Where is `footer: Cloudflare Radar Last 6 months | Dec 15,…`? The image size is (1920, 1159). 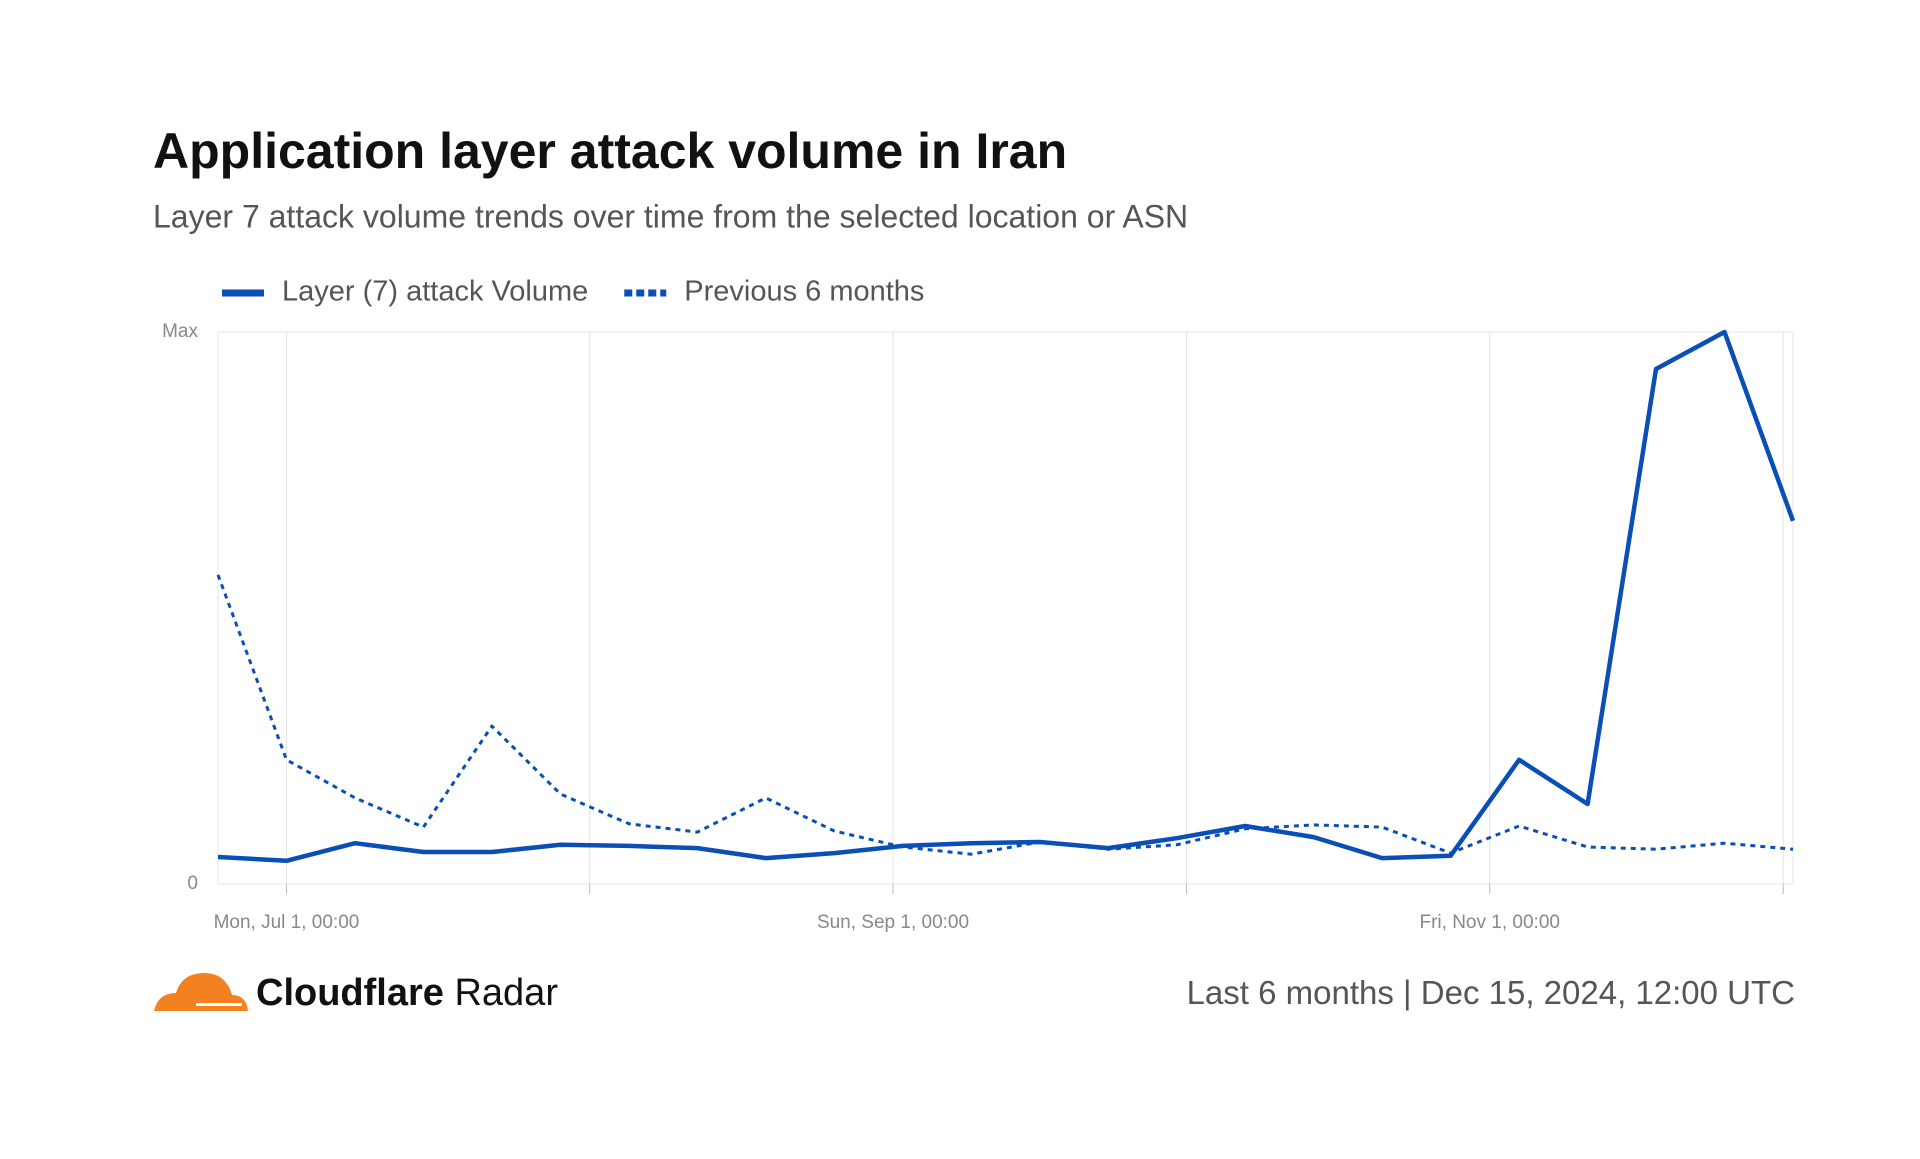 footer: Cloudflare Radar Last 6 months | Dec 15,… is located at coordinates (974, 993).